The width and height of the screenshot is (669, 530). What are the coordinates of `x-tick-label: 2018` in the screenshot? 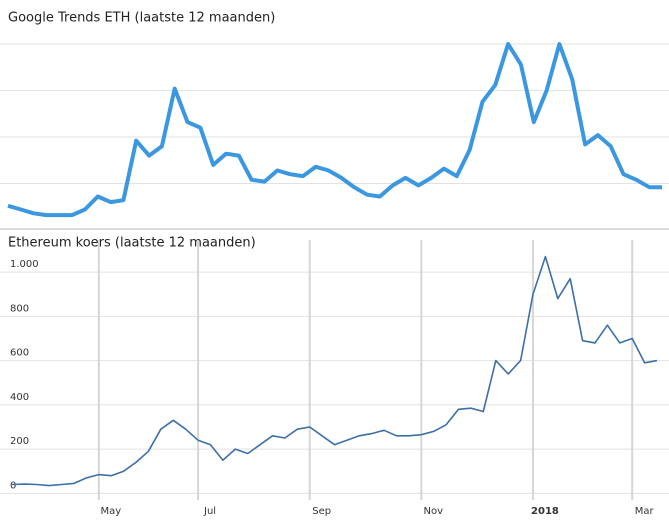 It's located at (545, 511).